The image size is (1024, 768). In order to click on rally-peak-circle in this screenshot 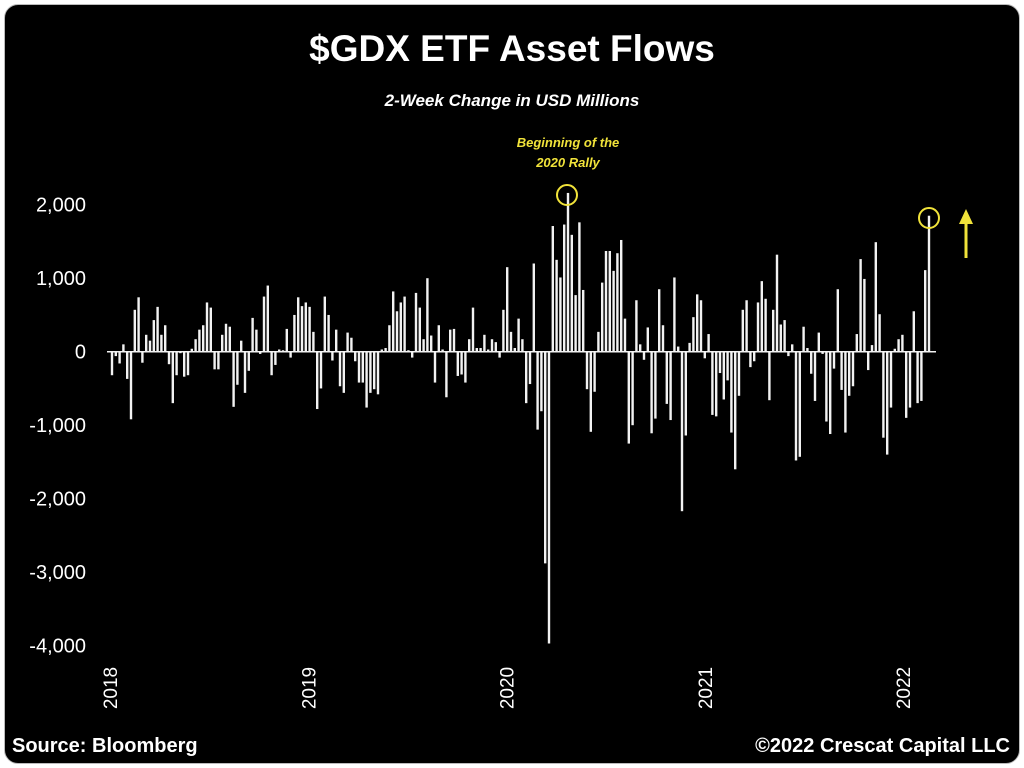, I will do `click(567, 195)`.